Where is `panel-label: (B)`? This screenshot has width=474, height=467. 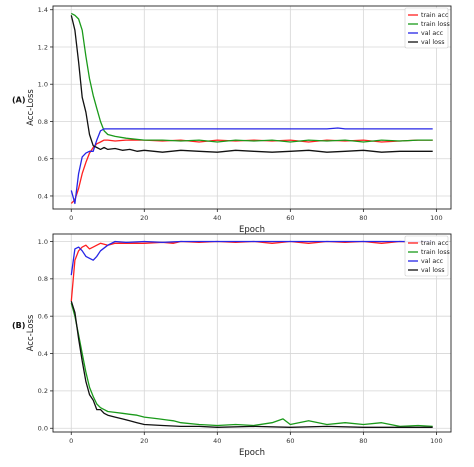
panel-label: (B) is located at coordinates (18, 325).